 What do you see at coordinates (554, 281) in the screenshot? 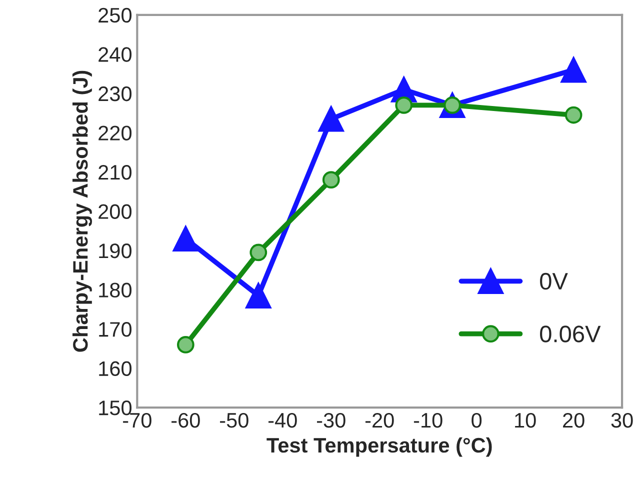
I see `legend-label: 0V` at bounding box center [554, 281].